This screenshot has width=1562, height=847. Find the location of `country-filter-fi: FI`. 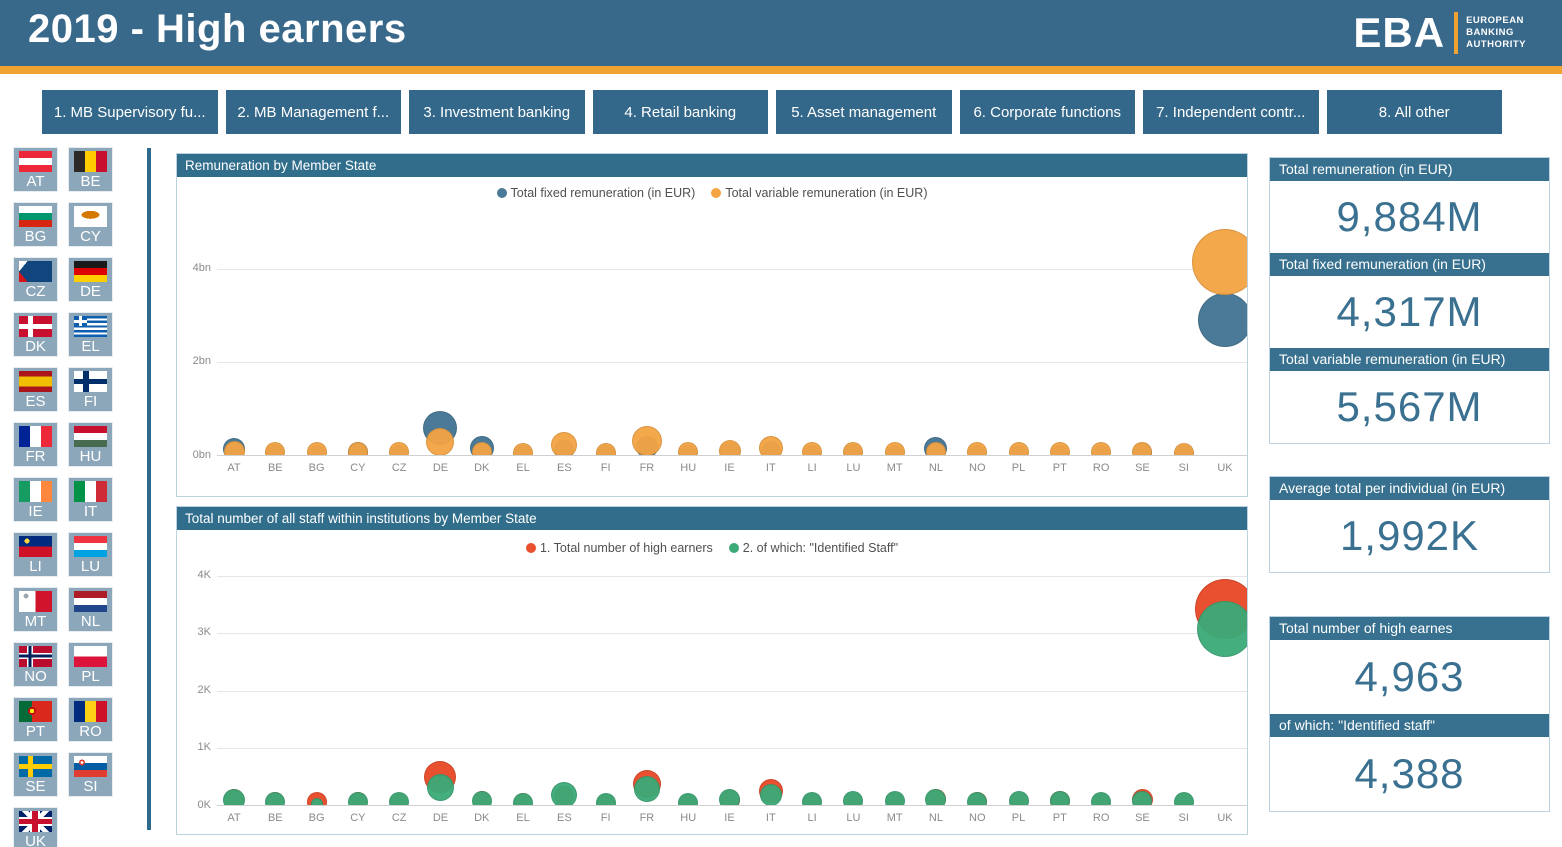

country-filter-fi: FI is located at coordinates (90, 389).